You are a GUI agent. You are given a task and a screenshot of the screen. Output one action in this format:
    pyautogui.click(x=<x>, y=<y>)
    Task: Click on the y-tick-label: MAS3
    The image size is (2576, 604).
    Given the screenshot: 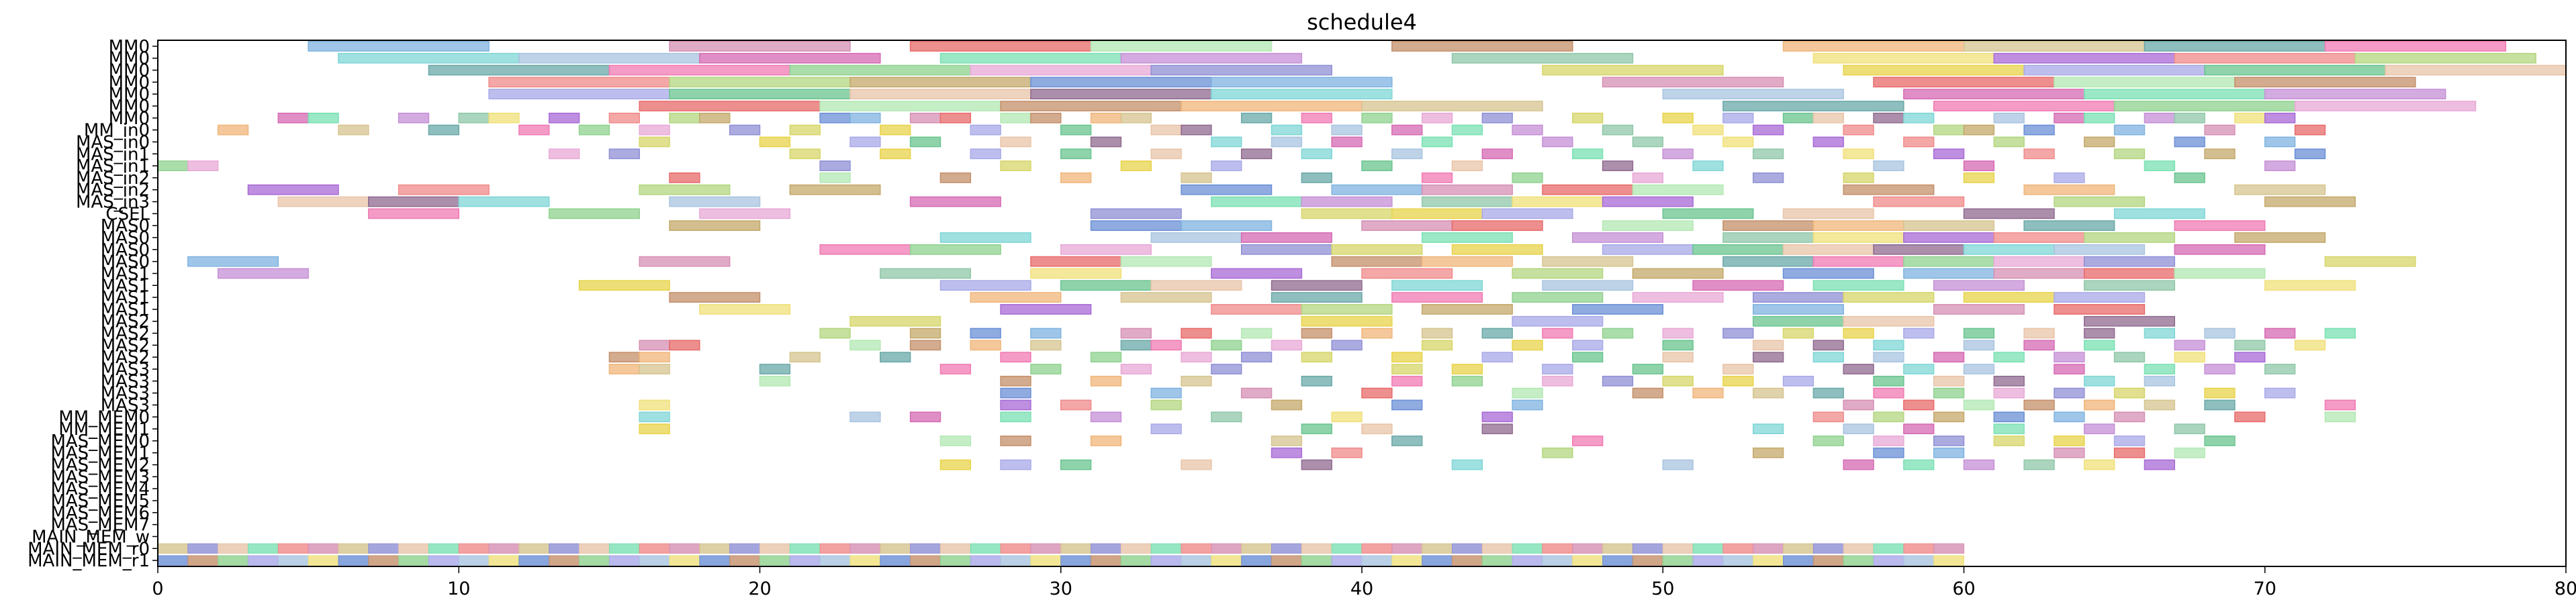 What is the action you would take?
    pyautogui.click(x=125, y=394)
    